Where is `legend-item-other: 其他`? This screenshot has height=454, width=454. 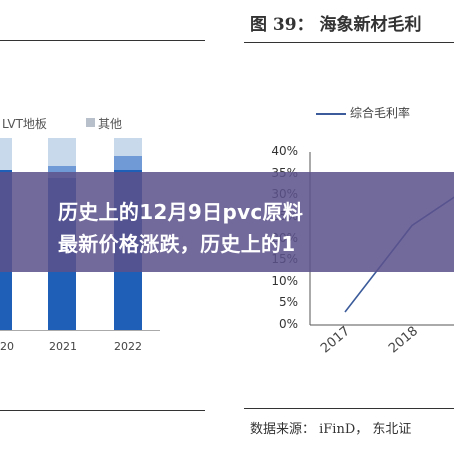 legend-item-other: 其他 is located at coordinates (110, 123).